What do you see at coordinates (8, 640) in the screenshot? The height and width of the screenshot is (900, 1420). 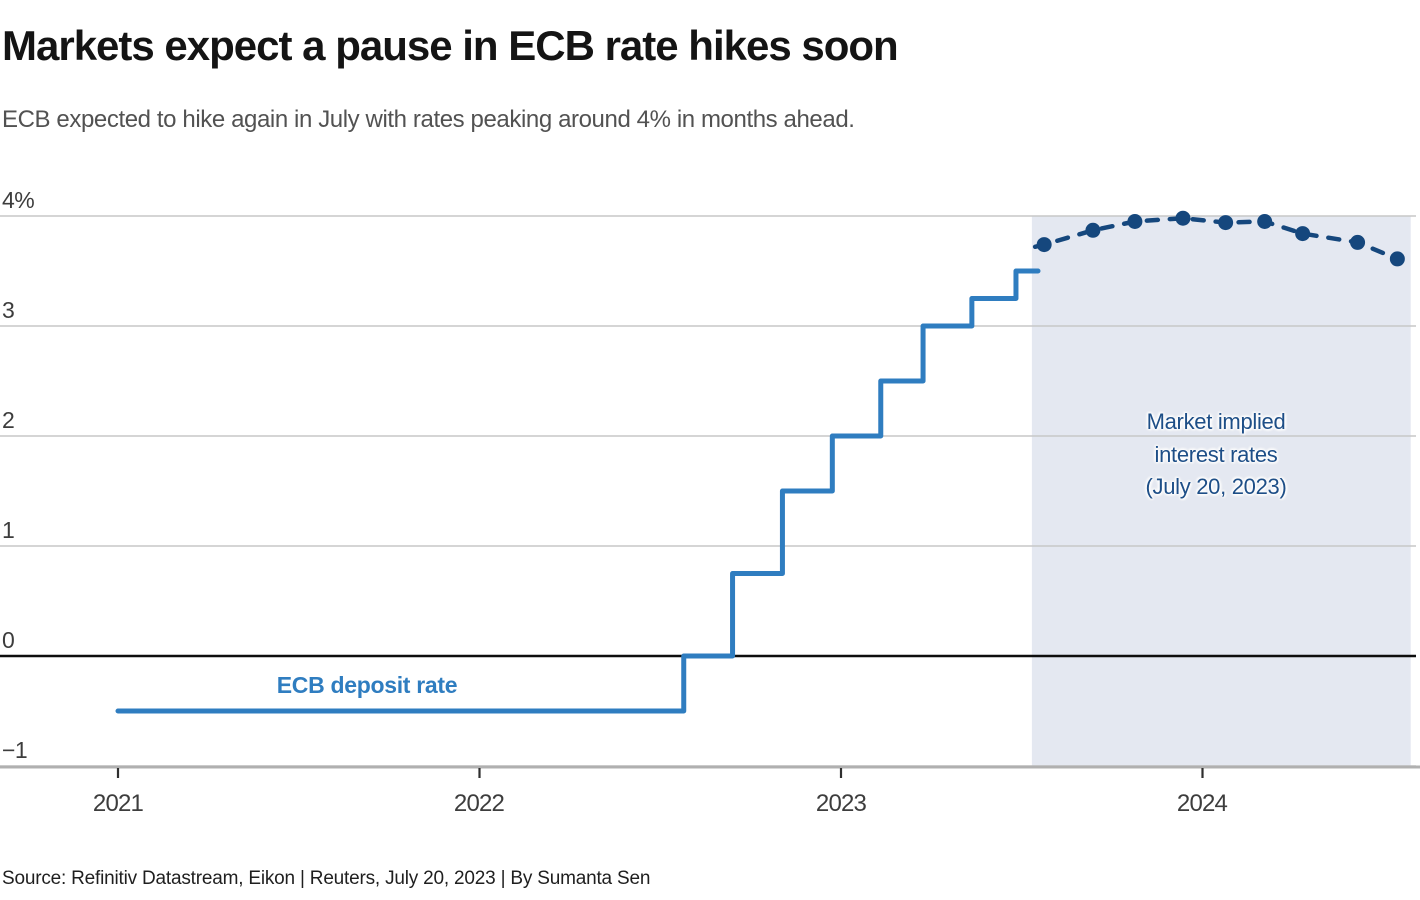 I see `y-axis-label-0: 0` at bounding box center [8, 640].